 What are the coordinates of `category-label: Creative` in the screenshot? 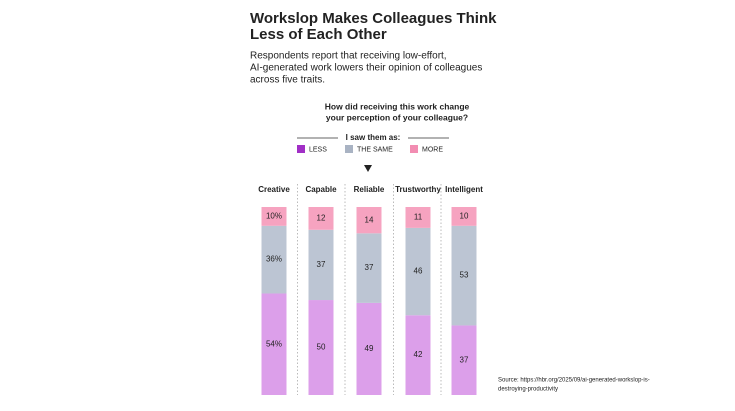 It's located at (274, 189).